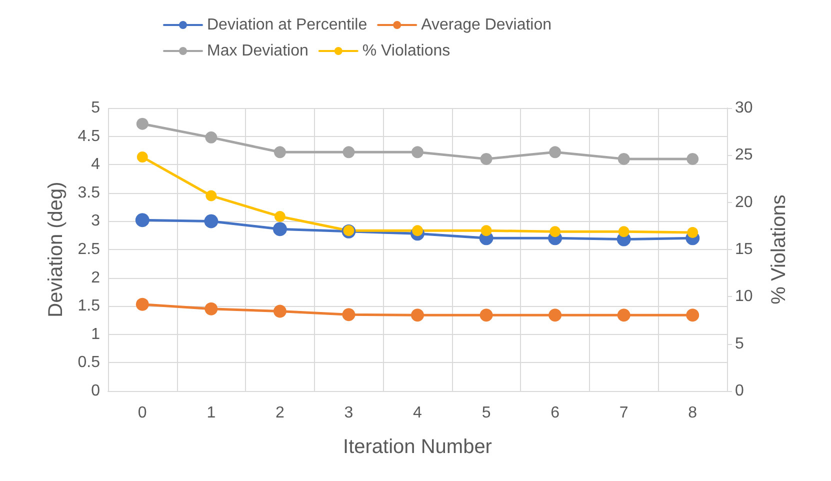 Image resolution: width=831 pixels, height=481 pixels. What do you see at coordinates (693, 413) in the screenshot?
I see `x-tick-label: 8` at bounding box center [693, 413].